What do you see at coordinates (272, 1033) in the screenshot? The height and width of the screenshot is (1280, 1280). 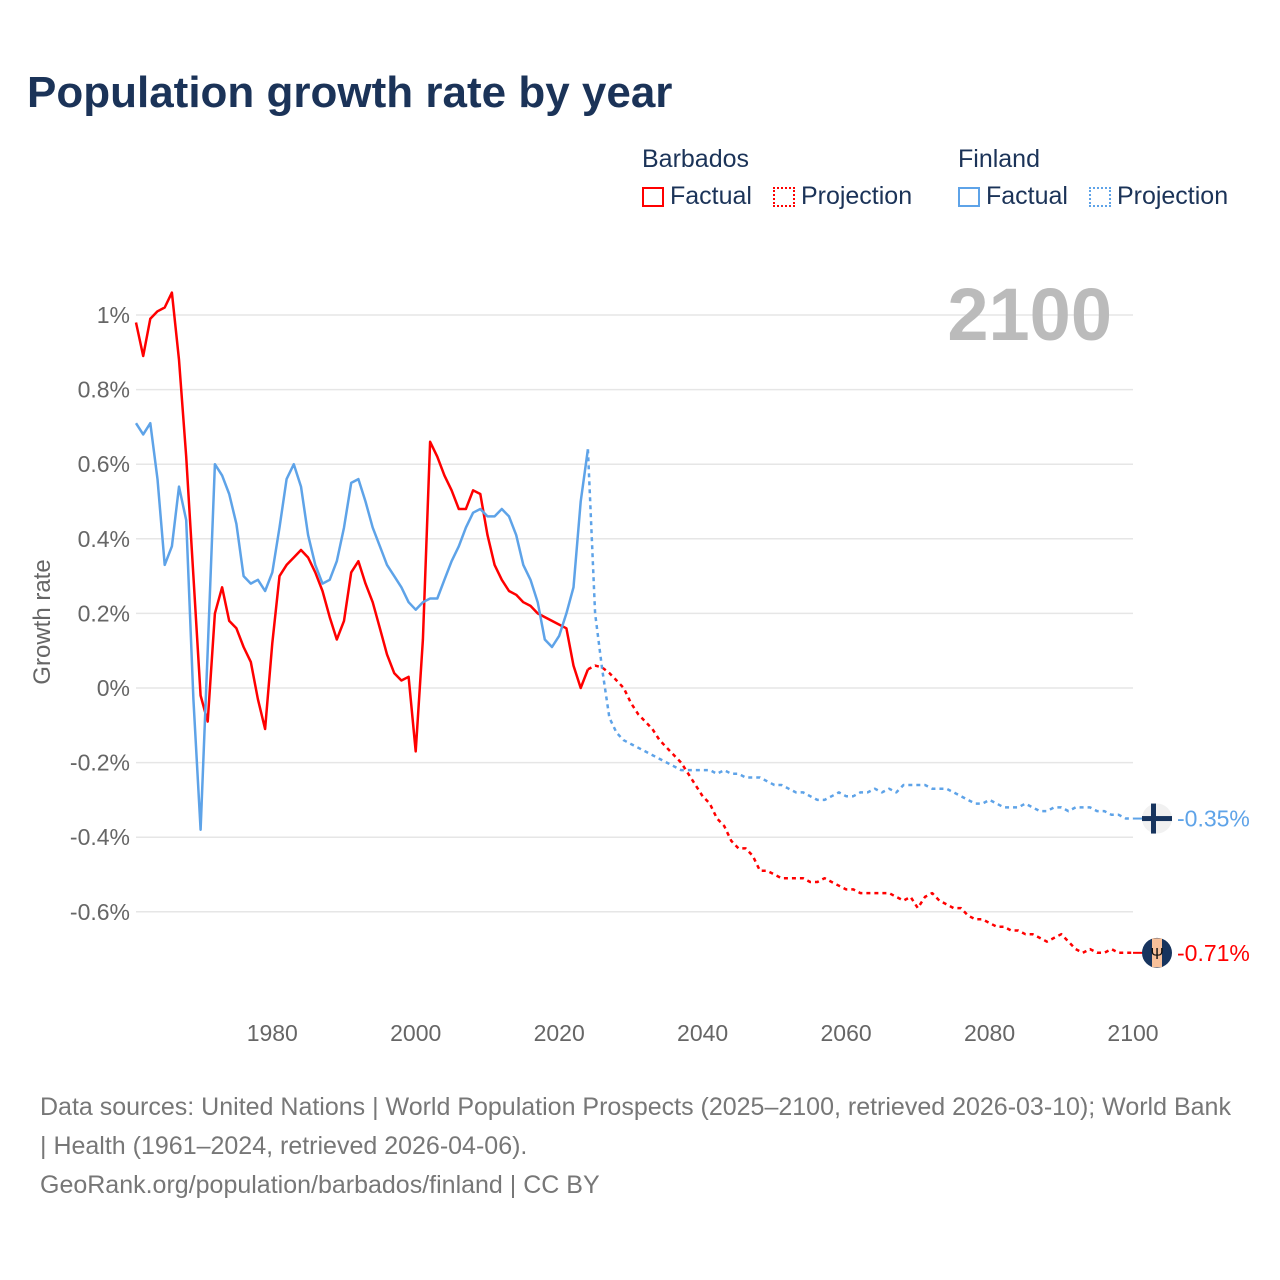 I see `x-tick-label: 1980` at bounding box center [272, 1033].